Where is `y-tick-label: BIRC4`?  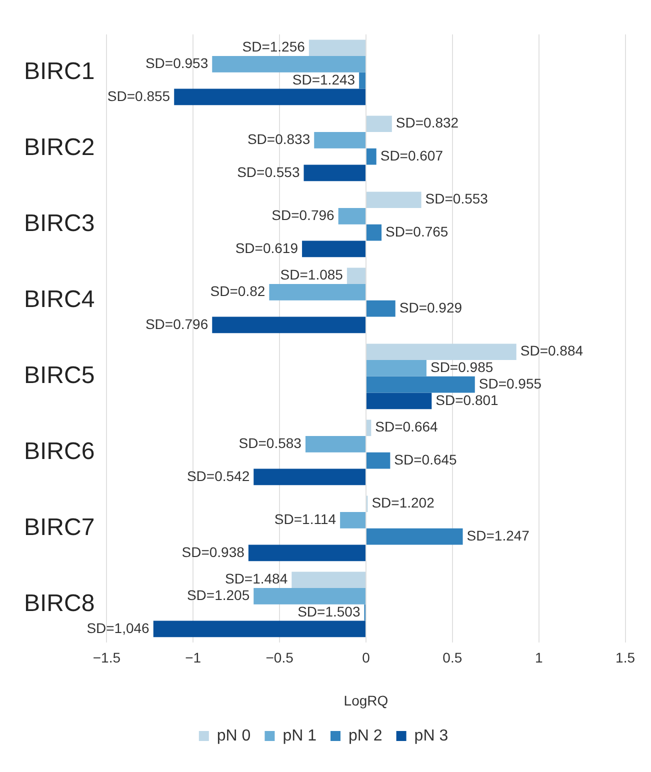 y-tick-label: BIRC4 is located at coordinates (59, 300).